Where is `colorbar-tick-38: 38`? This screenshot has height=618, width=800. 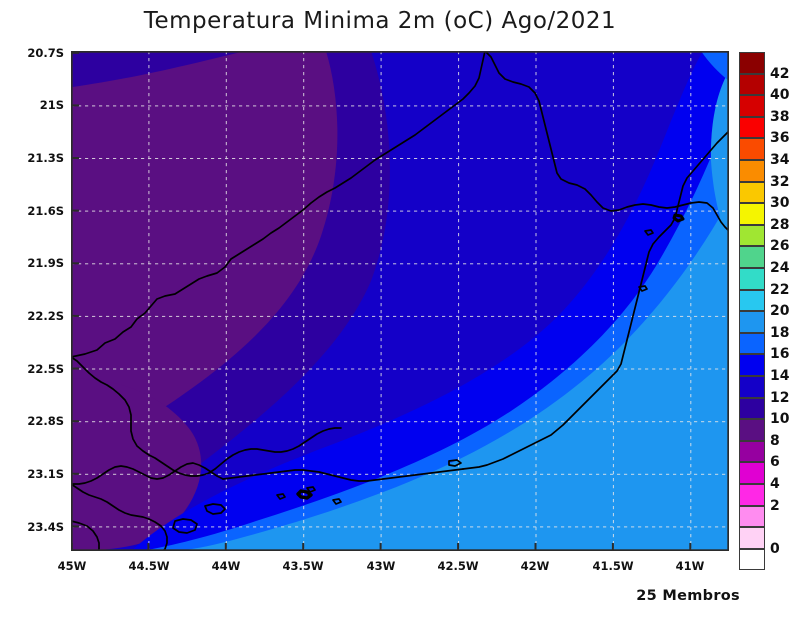 colorbar-tick-38: 38 is located at coordinates (780, 116).